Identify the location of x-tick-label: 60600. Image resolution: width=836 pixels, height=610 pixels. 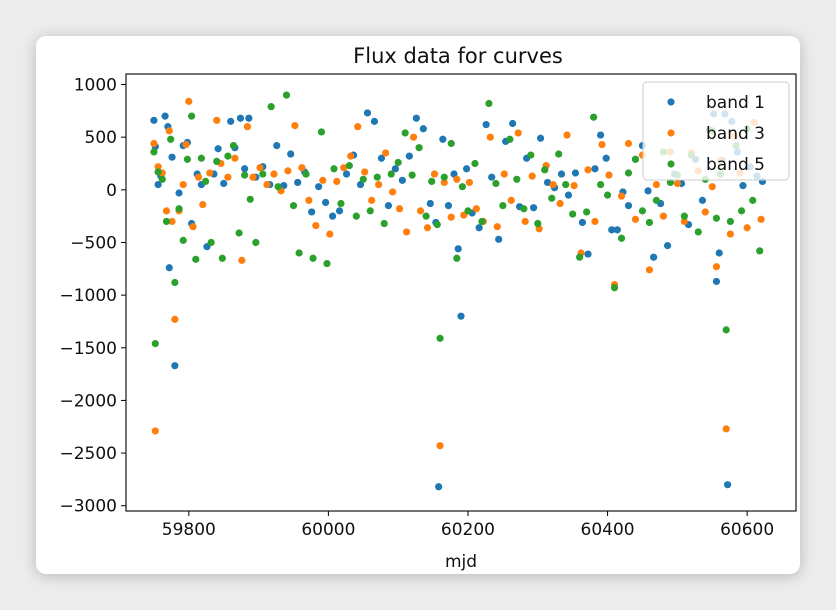
(747, 530).